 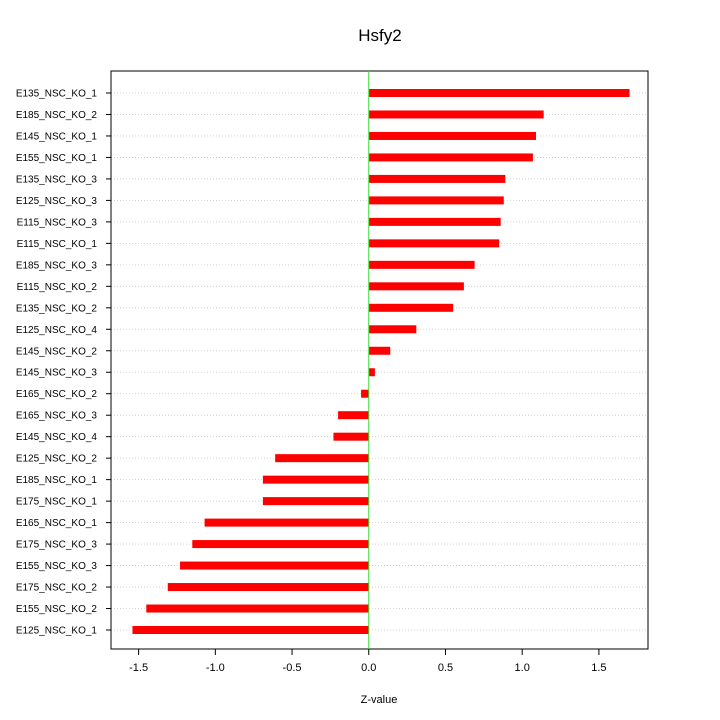 I want to click on x-tick-label: -1.0, so click(x=215, y=668).